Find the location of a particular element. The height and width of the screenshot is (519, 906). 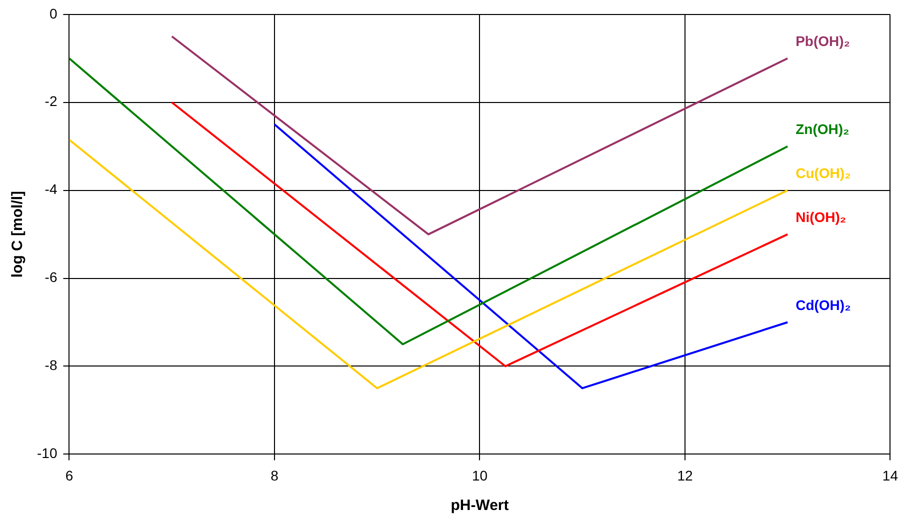

y-tick-label: -6 is located at coordinates (51, 277).